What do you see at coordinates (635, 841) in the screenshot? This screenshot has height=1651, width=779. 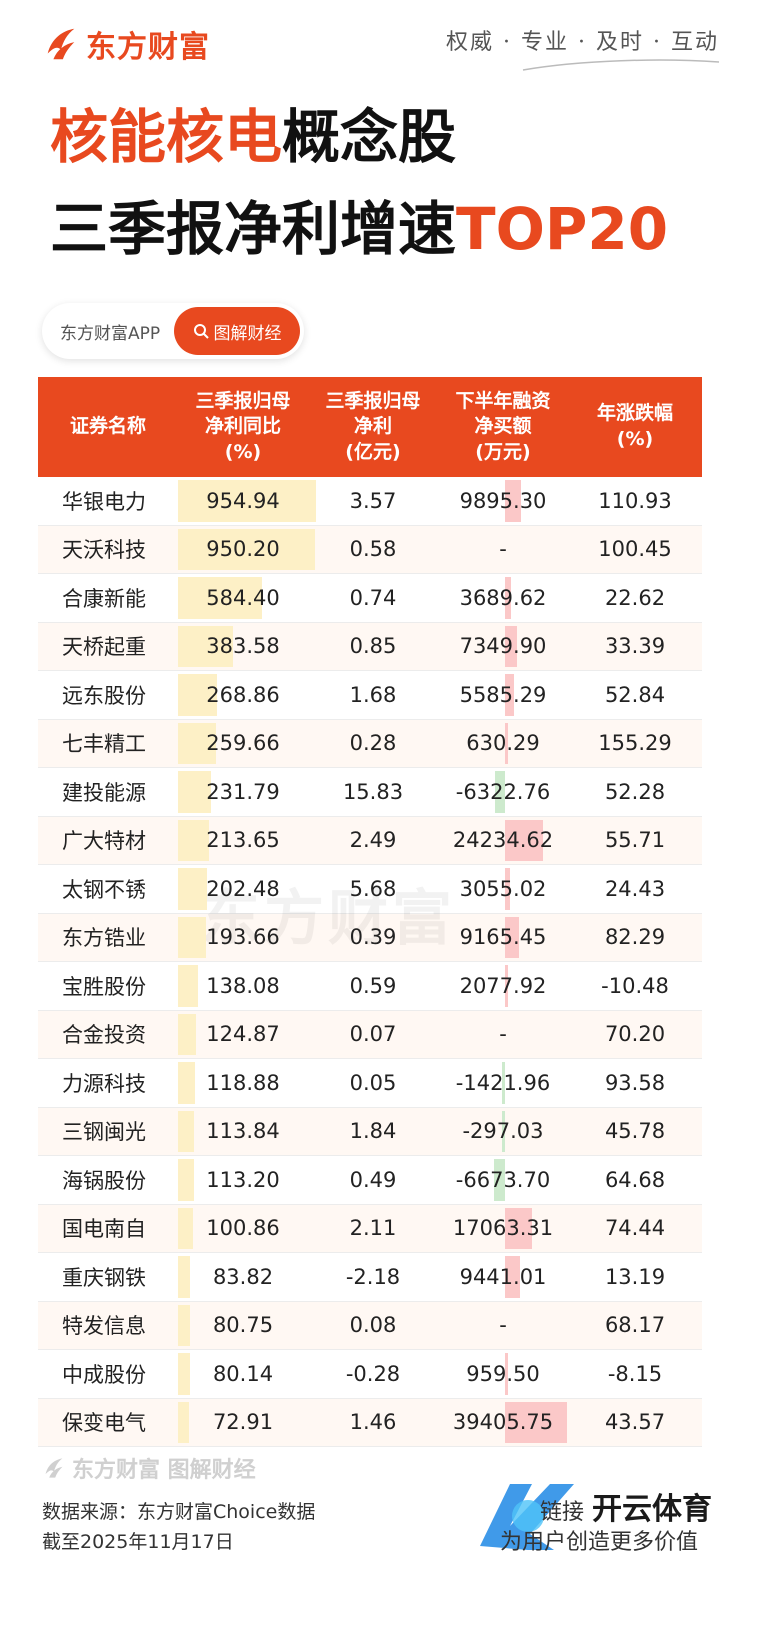 I see `cell-change: 55.71` at bounding box center [635, 841].